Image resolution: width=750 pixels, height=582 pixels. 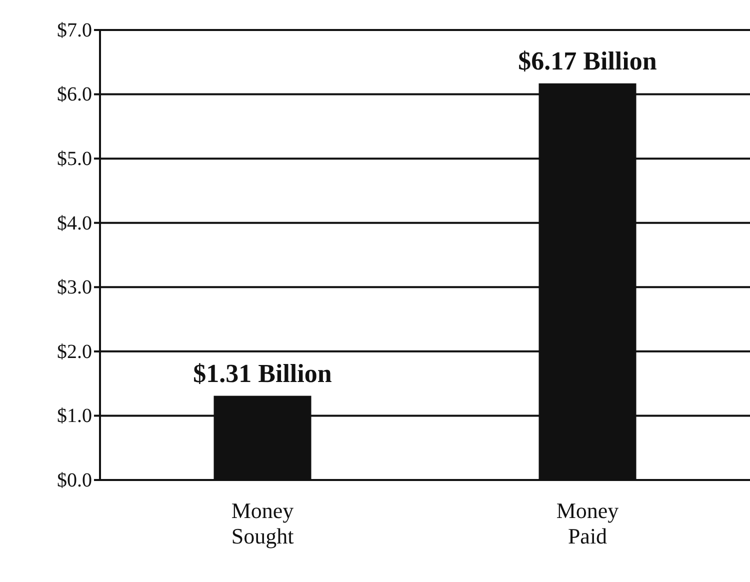 I want to click on y-tick-label: $1.0, so click(x=74, y=416).